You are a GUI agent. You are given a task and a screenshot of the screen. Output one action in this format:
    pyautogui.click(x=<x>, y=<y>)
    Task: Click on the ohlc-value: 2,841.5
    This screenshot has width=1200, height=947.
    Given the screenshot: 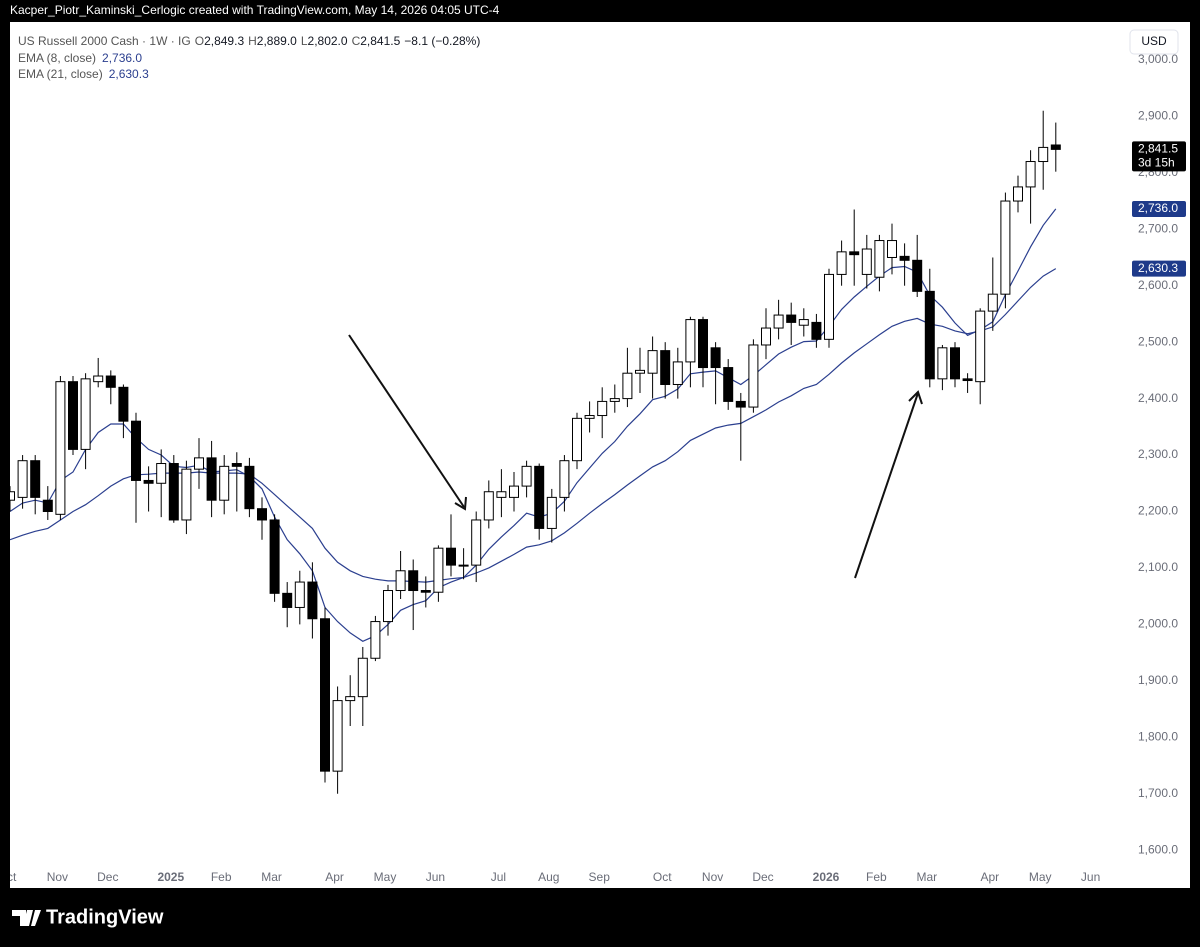 What is the action you would take?
    pyautogui.click(x=380, y=41)
    